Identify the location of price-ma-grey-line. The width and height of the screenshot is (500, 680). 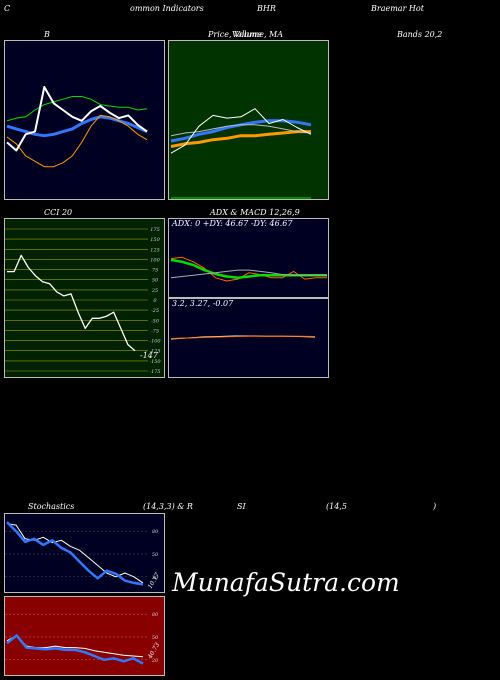
(241, 130).